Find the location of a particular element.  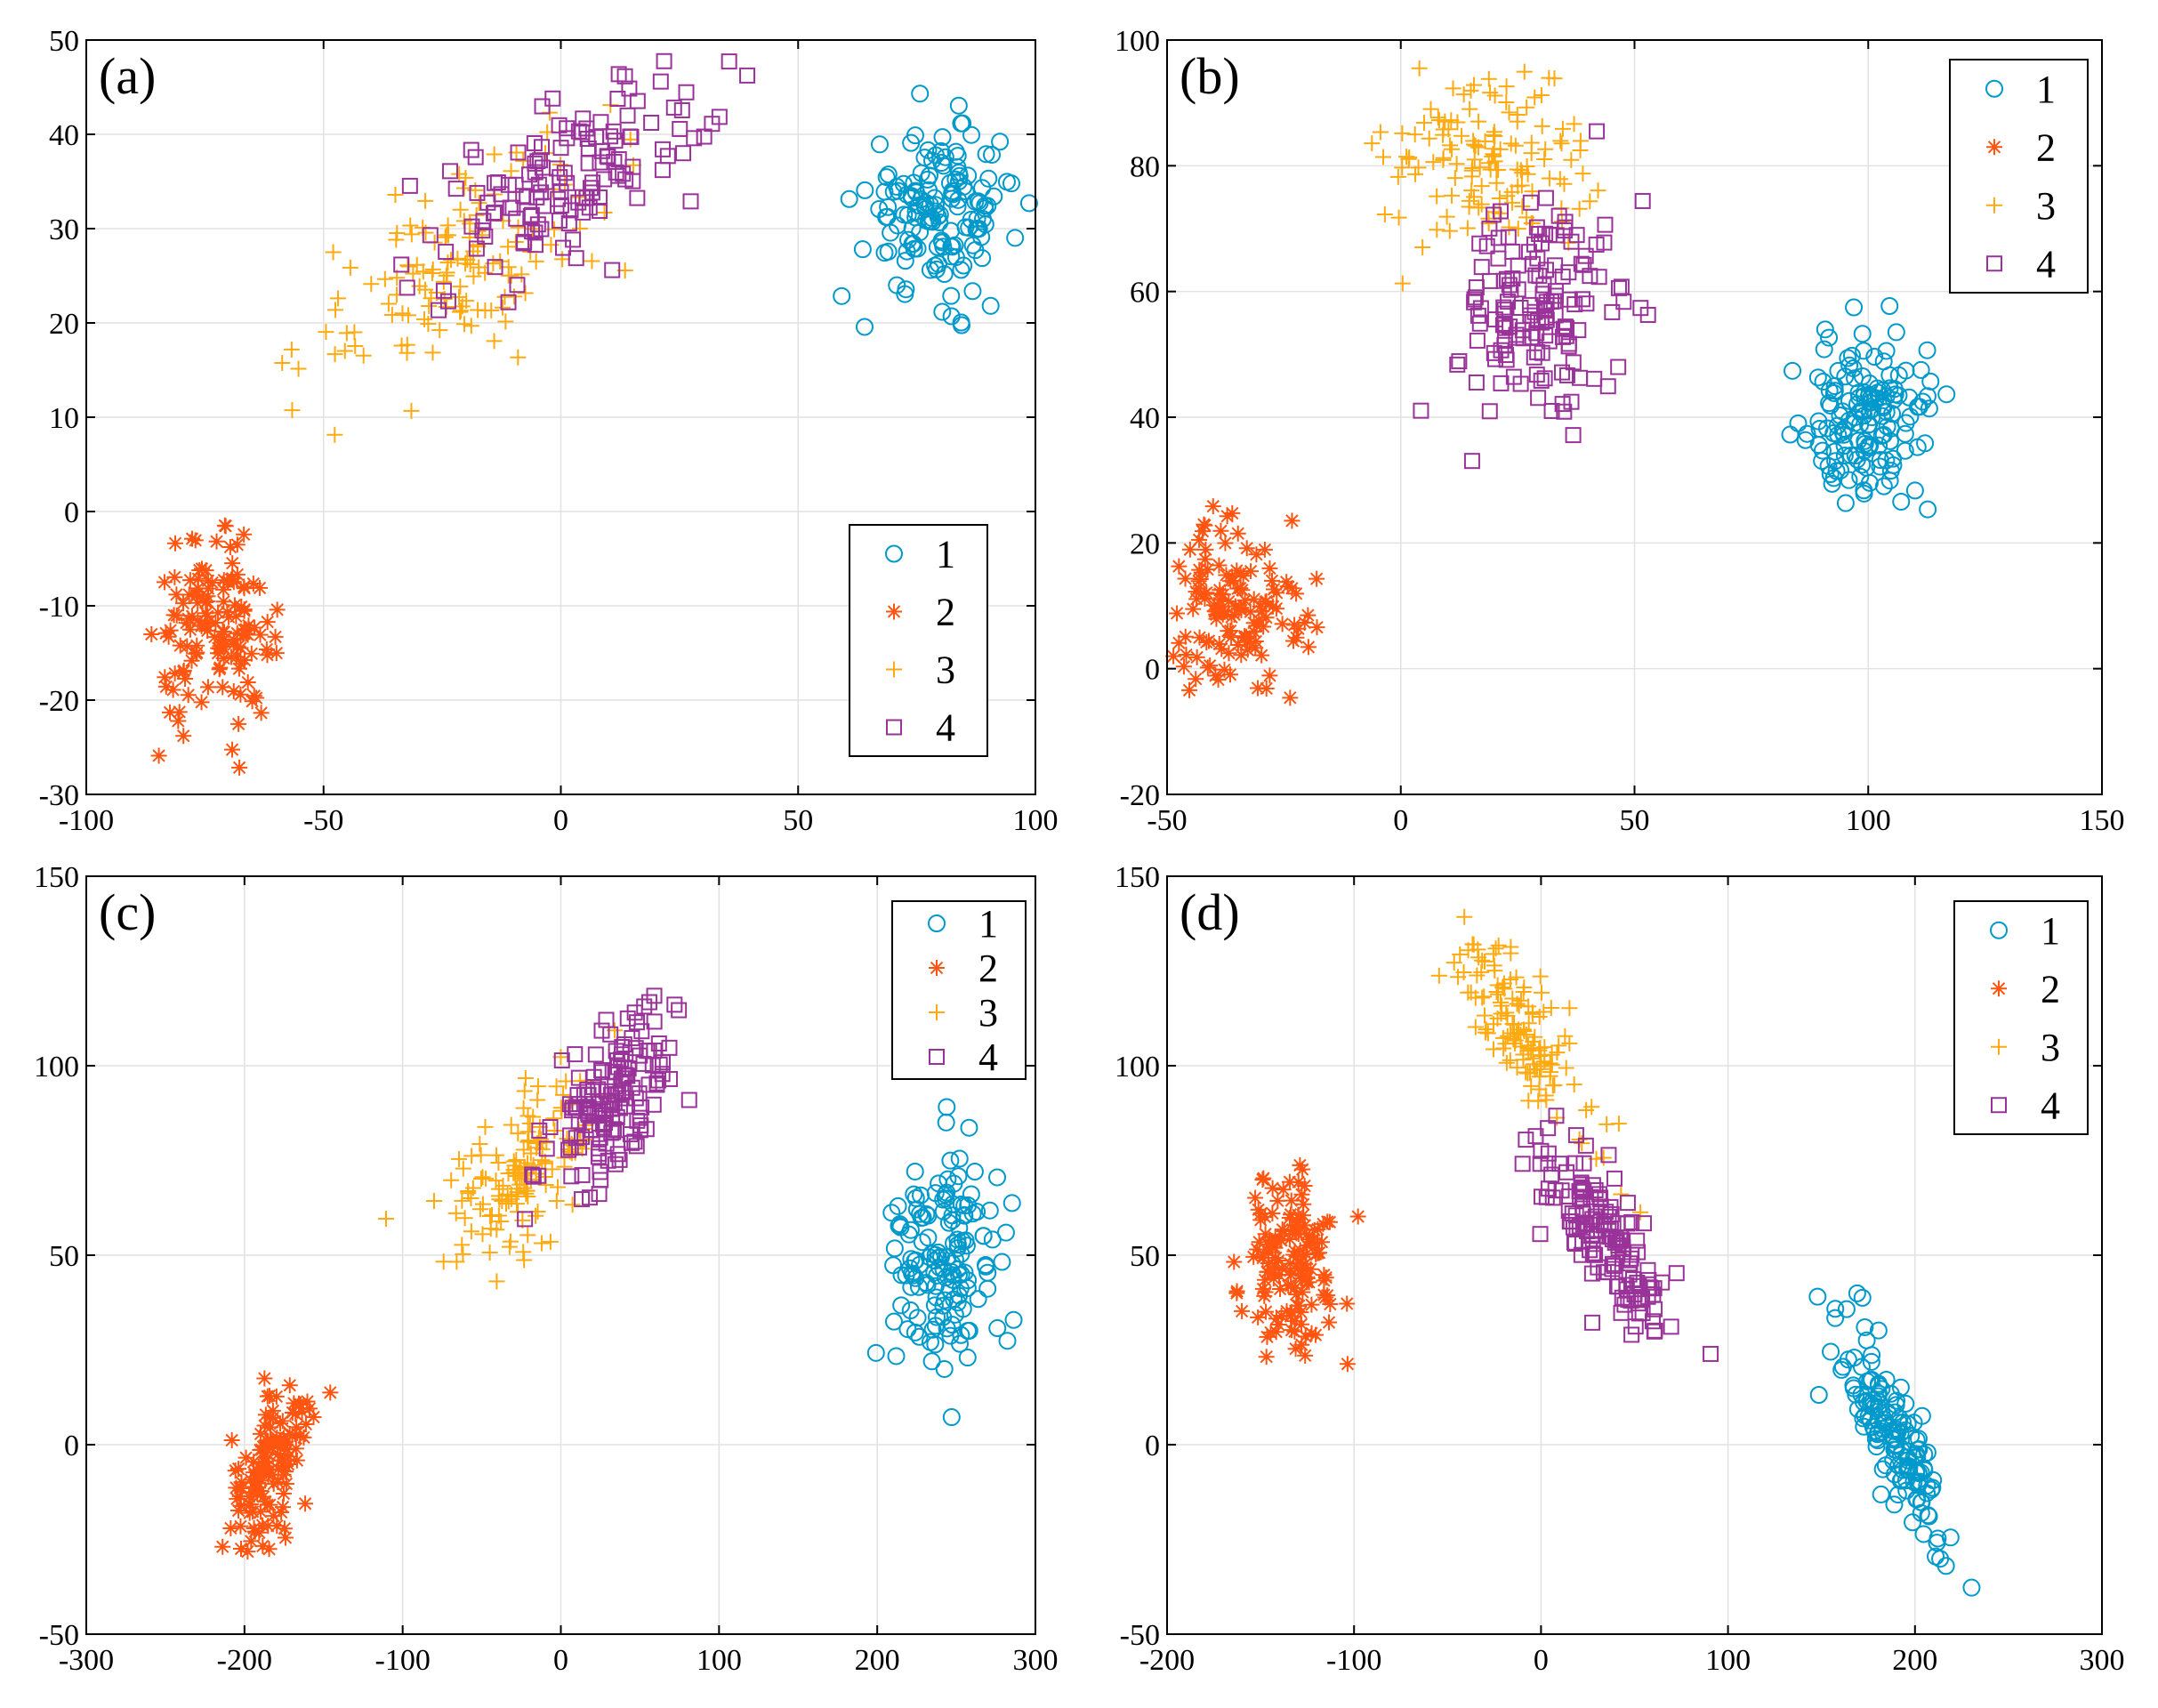

series-3-points is located at coordinates (1485, 176).